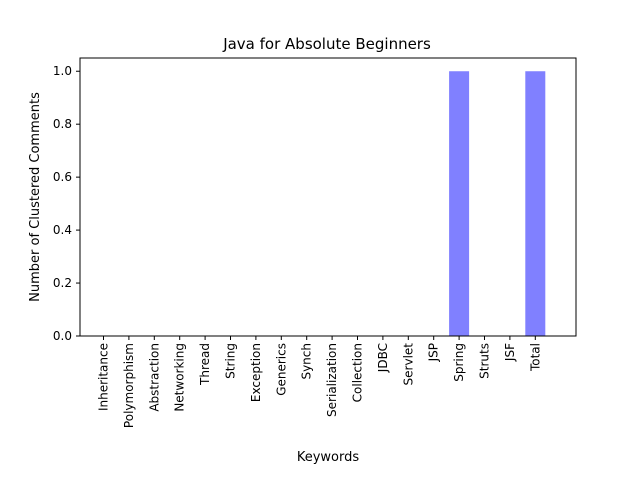 This screenshot has height=480, width=640. Describe the element at coordinates (281, 369) in the screenshot. I see `x-tick-label-generics: Generics` at that location.